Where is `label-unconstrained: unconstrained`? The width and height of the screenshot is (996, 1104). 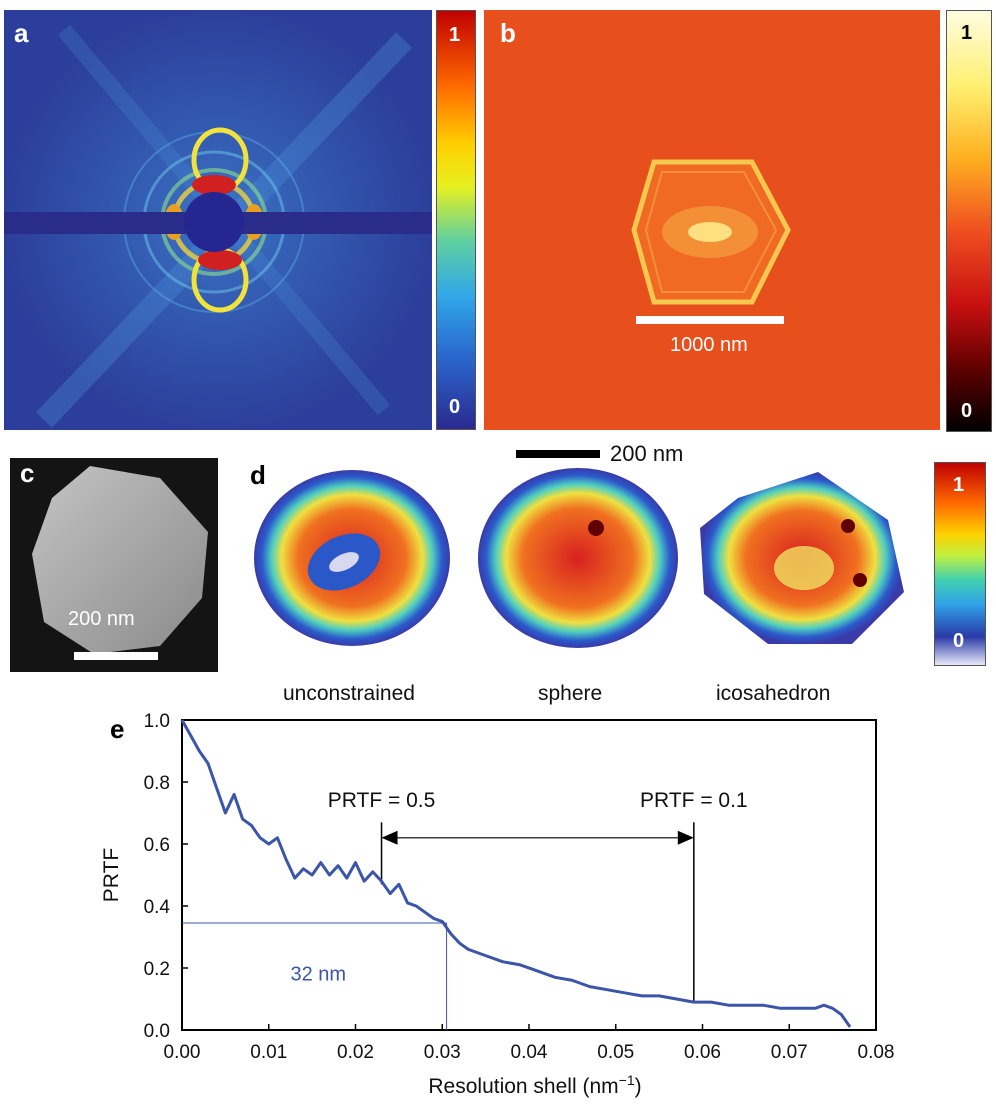
label-unconstrained: unconstrained is located at coordinates (349, 693).